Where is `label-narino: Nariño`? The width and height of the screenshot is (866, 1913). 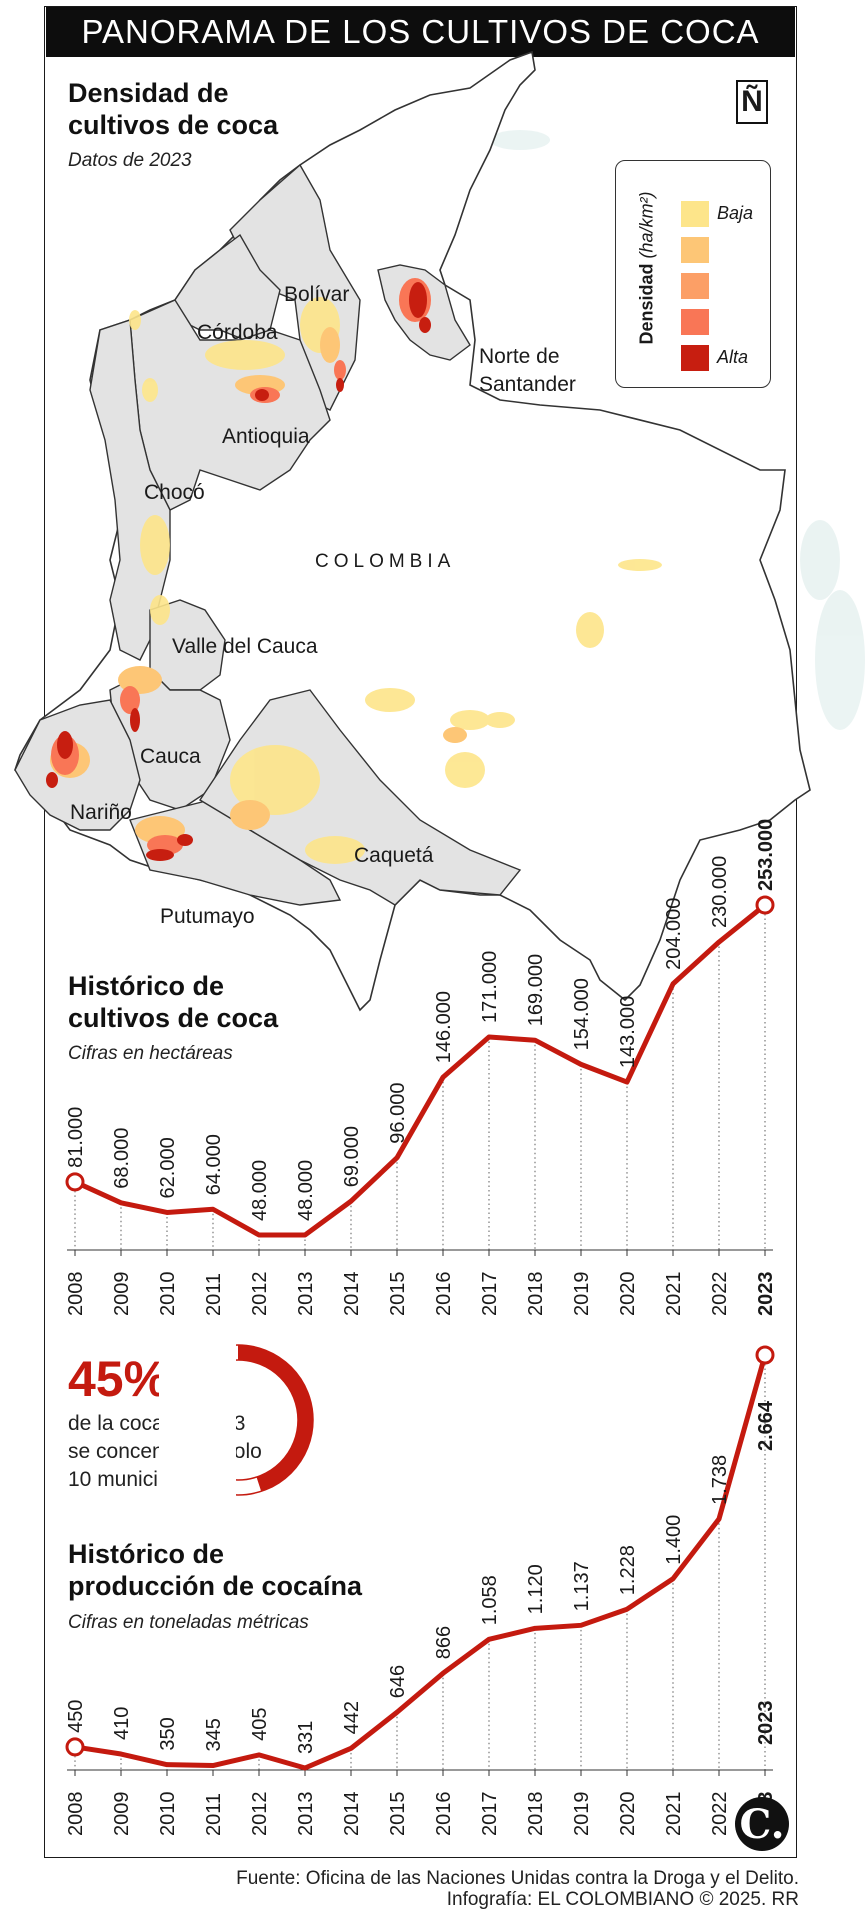 label-narino: Nariño is located at coordinates (101, 812).